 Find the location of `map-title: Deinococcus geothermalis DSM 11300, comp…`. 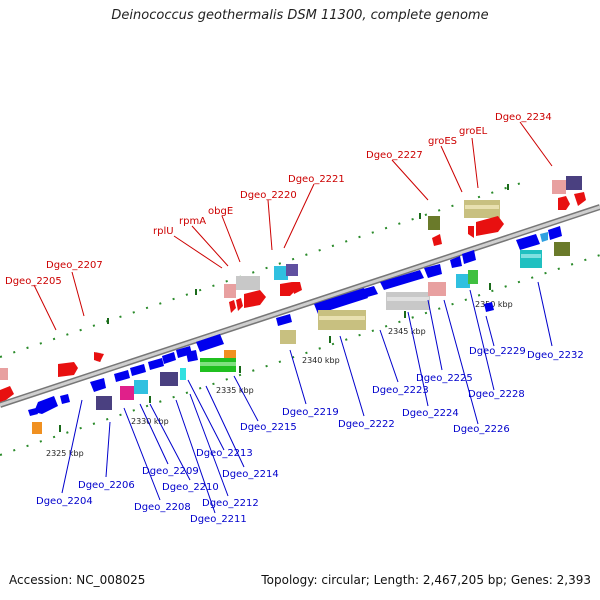

map-title: Deinococcus geothermalis DSM 11300, comp… is located at coordinates (300, 15).